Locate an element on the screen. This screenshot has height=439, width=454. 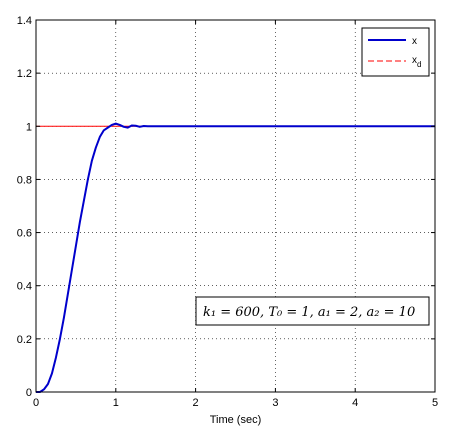
annotation-text: k₁ = 600, T₀ = 1, a₁ = 2, a₂ = 10 is located at coordinates (309, 312).